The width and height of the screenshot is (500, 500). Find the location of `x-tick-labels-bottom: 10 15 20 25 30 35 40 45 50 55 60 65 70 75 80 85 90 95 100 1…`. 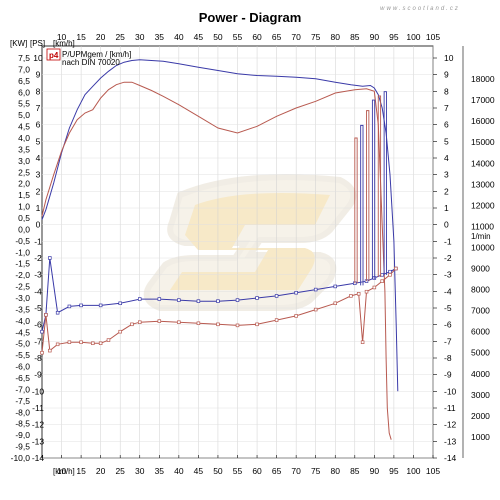

x-tick-labels-bottom: 10 15 20 25 30 35 40 45 50 55 60 65 70 75 80 85 90 95 100 1… is located at coordinates (248, 465).